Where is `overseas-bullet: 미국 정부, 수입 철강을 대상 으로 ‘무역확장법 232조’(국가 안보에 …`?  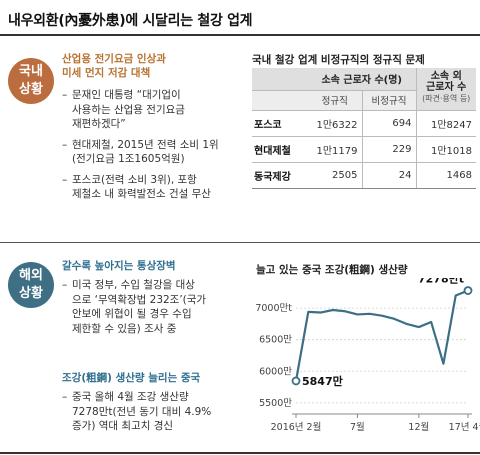
overseas-bullet: 미국 정부, 수입 철강을 대상 으로 ‘무역확장법 232조’(국가 안보에 … is located at coordinates (152, 307).